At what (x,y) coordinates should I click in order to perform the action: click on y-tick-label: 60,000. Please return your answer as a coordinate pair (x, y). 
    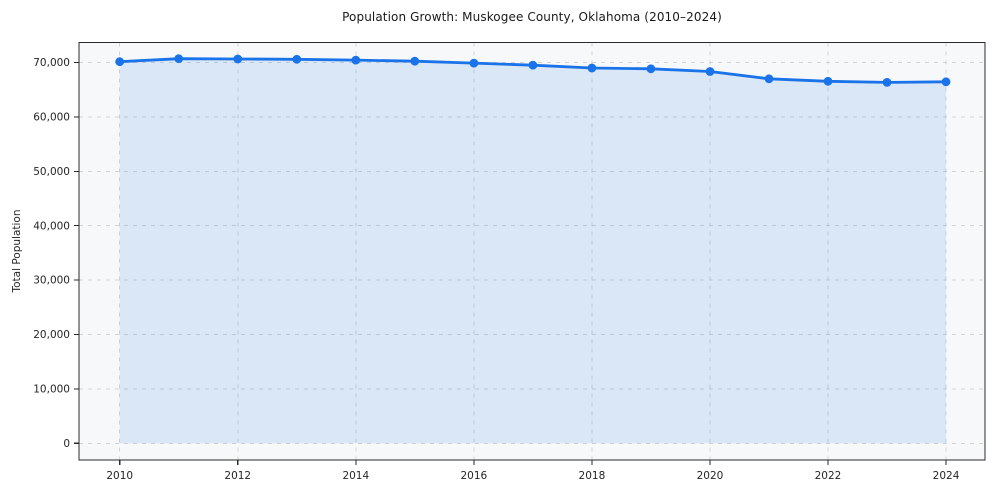
    Looking at the image, I should click on (51, 118).